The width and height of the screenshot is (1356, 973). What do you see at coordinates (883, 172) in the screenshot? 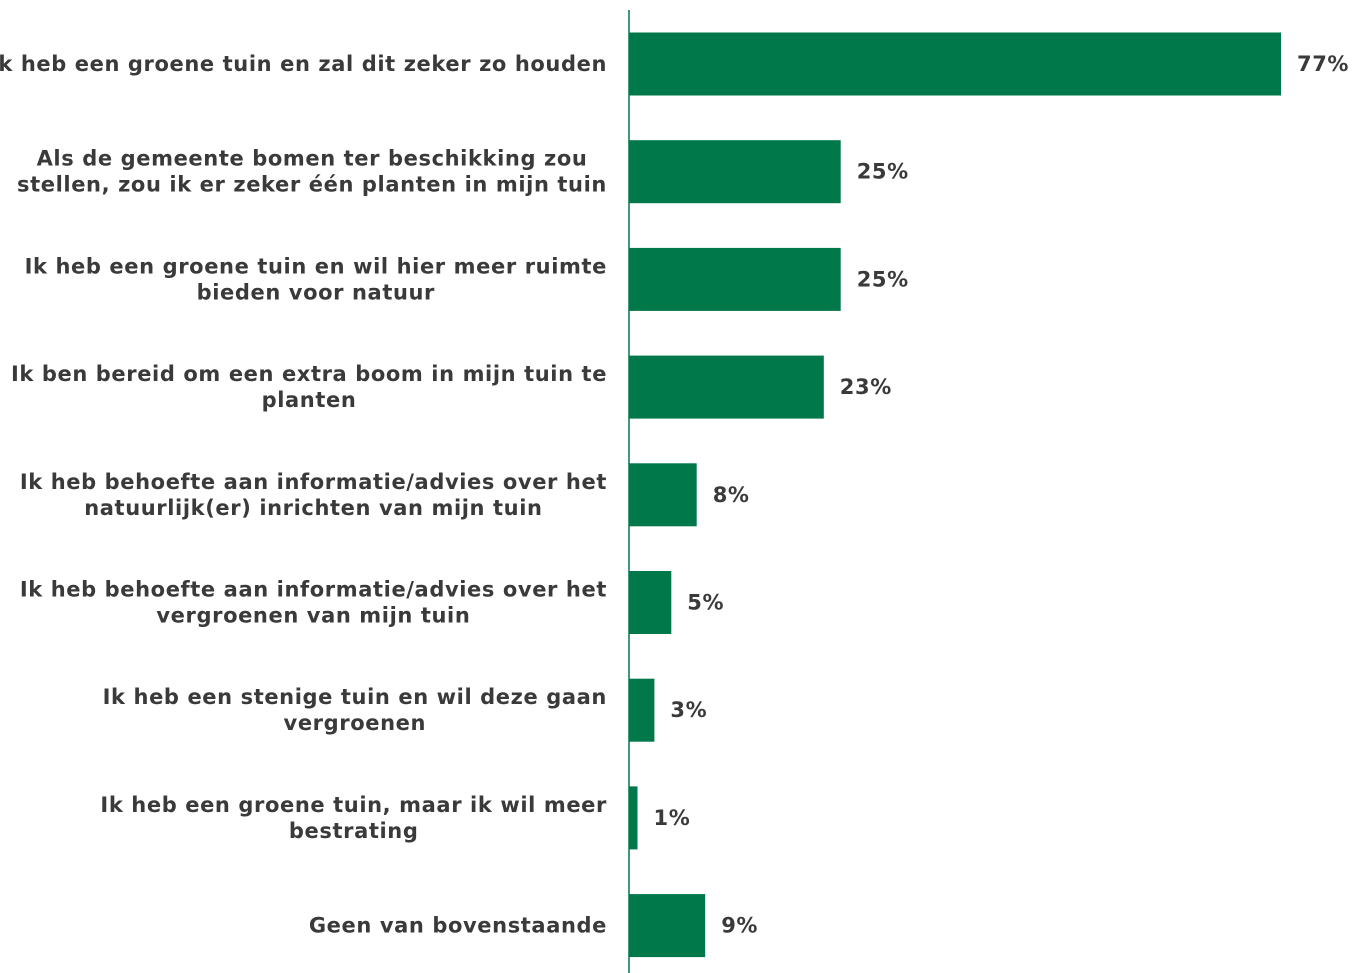
I see `value-label-2: 25%` at bounding box center [883, 172].